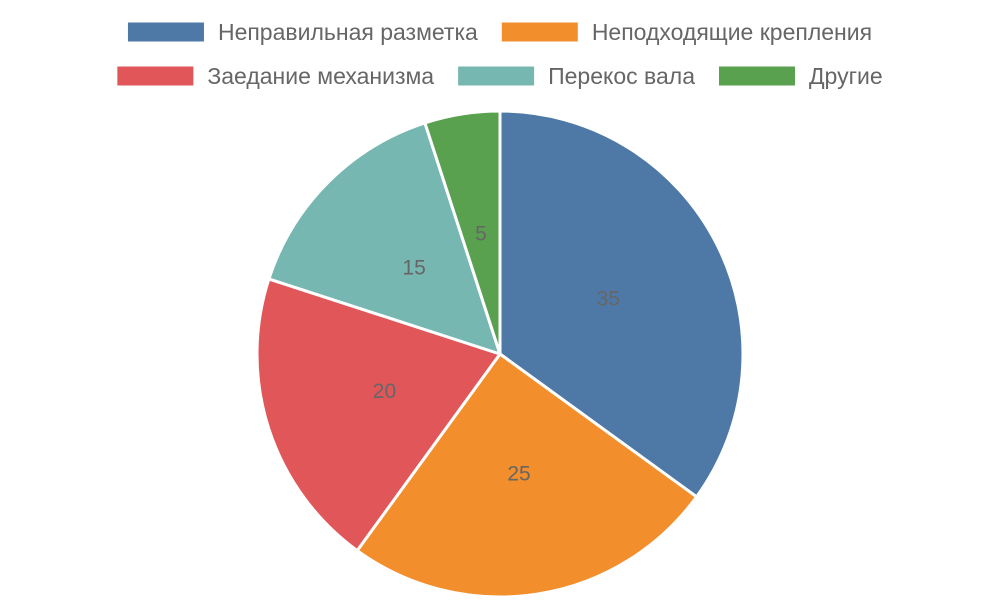  What do you see at coordinates (621, 76) in the screenshot?
I see `legend-label-4: Перекос вала` at bounding box center [621, 76].